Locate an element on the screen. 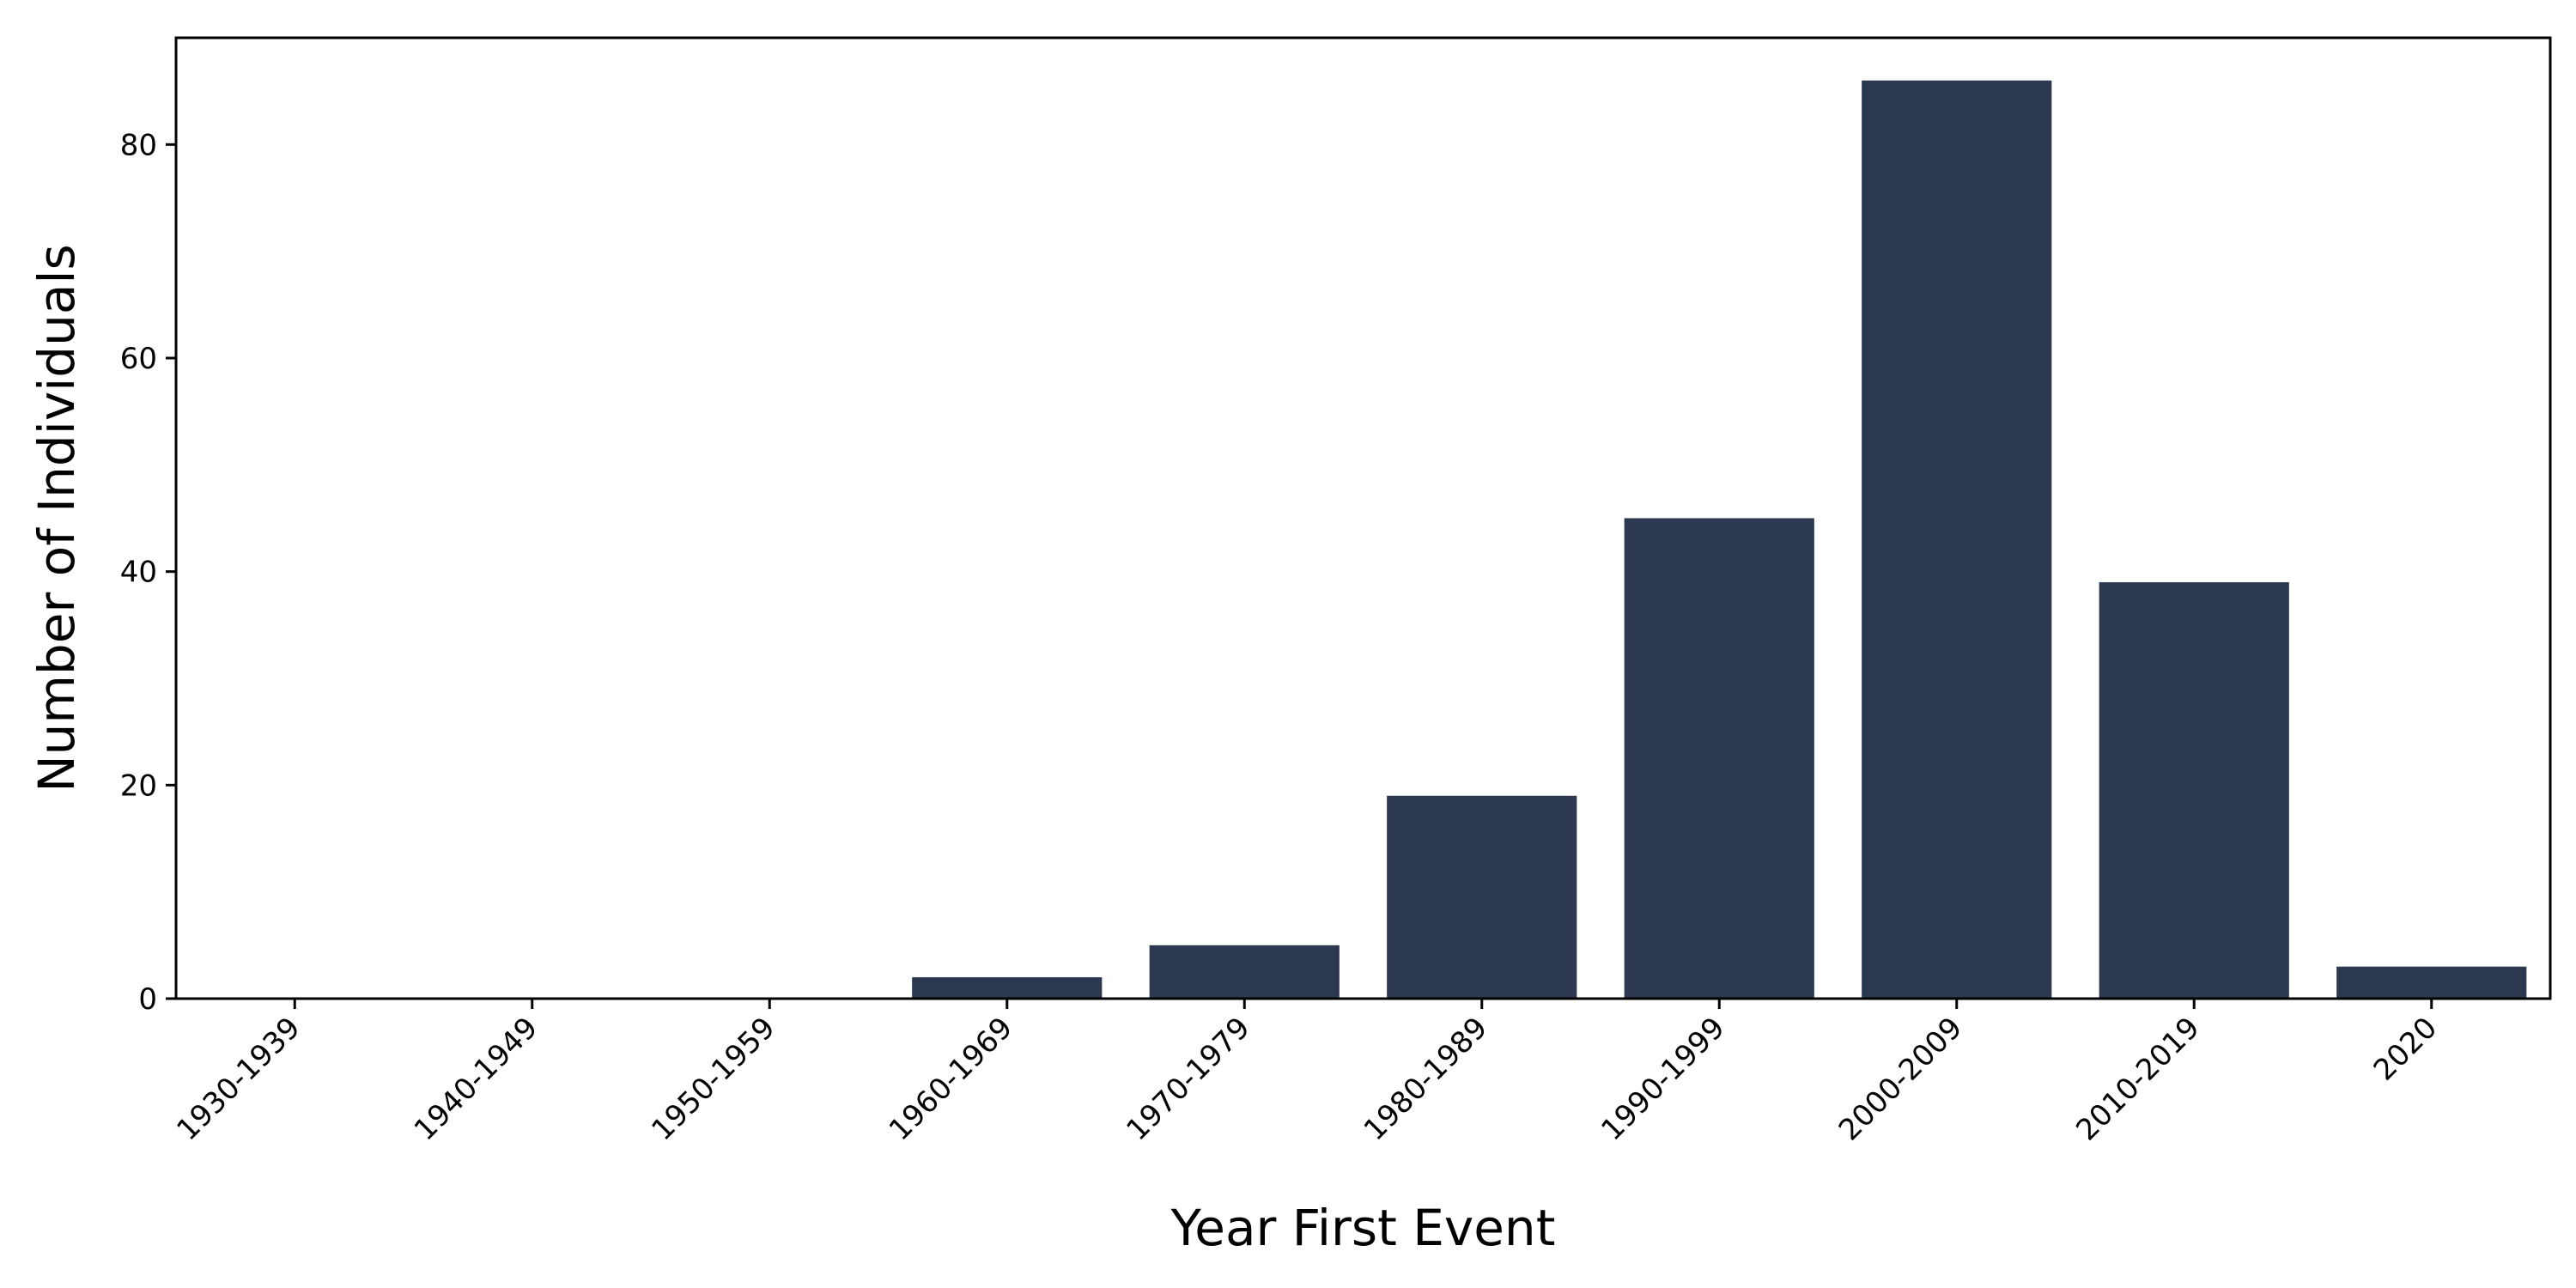 The image size is (2576, 1288). x-tick-label: 1970-1979 is located at coordinates (1188, 1079).